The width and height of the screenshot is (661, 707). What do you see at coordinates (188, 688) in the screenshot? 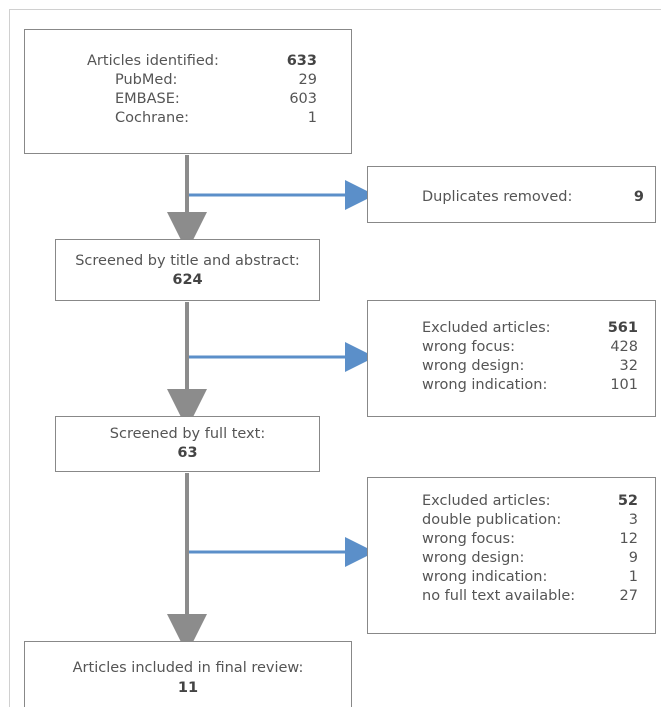
I see `included-count: 11` at bounding box center [188, 688].